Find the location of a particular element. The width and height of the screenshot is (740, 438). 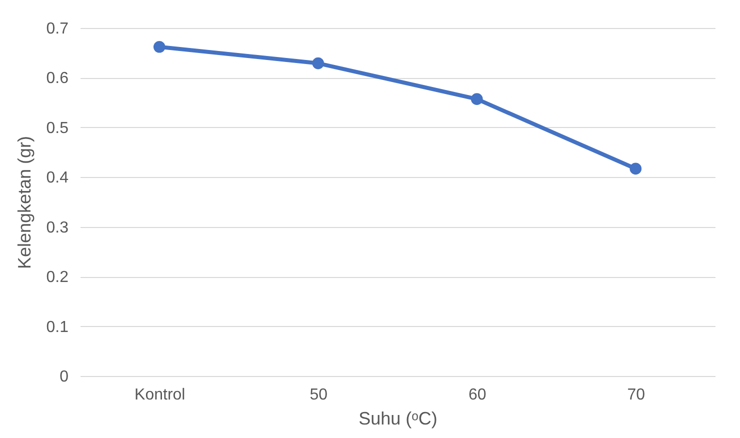

y-tick-label: 0.6 is located at coordinates (57, 79).